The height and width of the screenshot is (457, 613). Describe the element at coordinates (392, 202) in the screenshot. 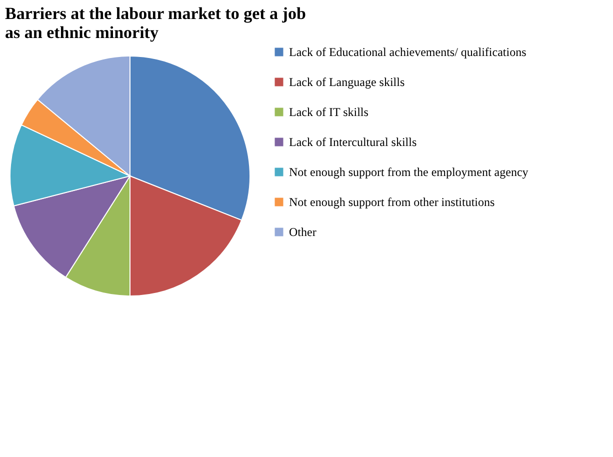

I see `legend-label: Not enough support from other institutions` at that location.